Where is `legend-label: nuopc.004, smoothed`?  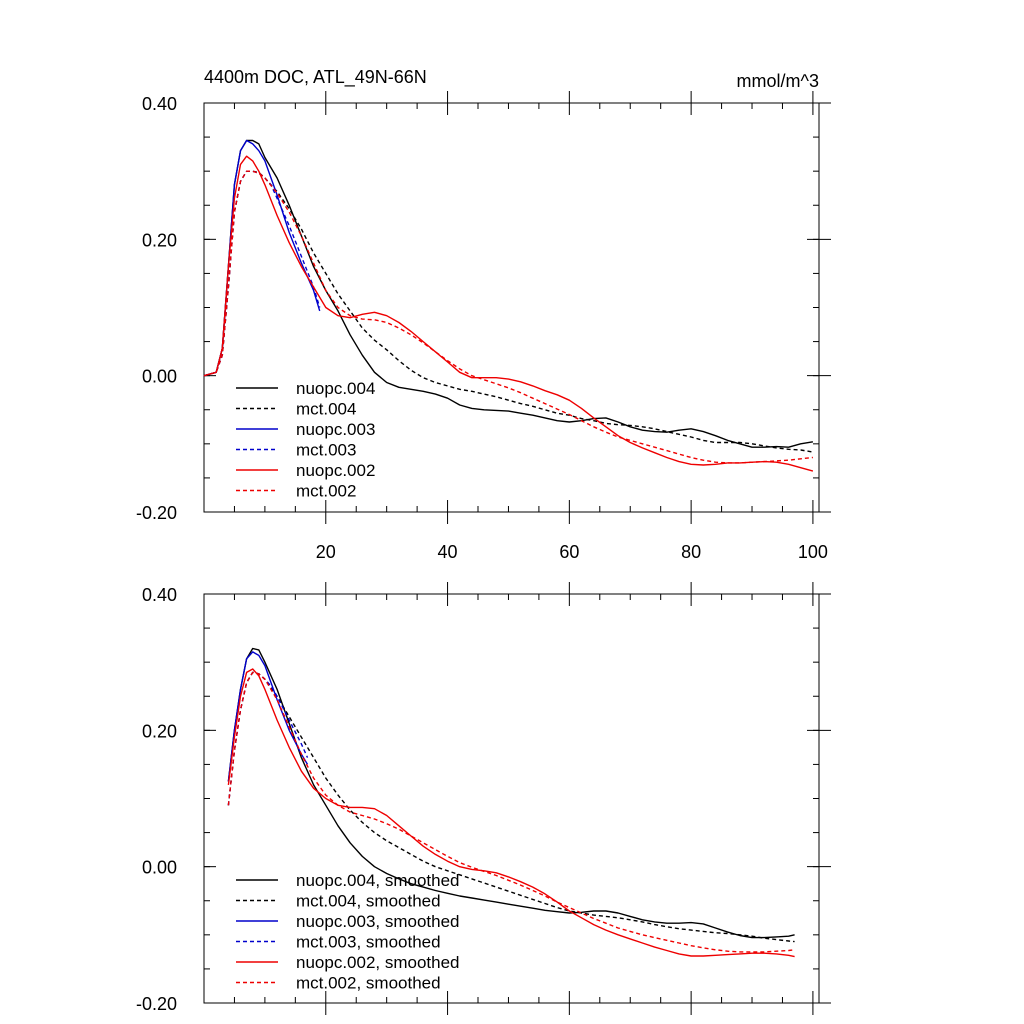
legend-label: nuopc.004, smoothed is located at coordinates (378, 880).